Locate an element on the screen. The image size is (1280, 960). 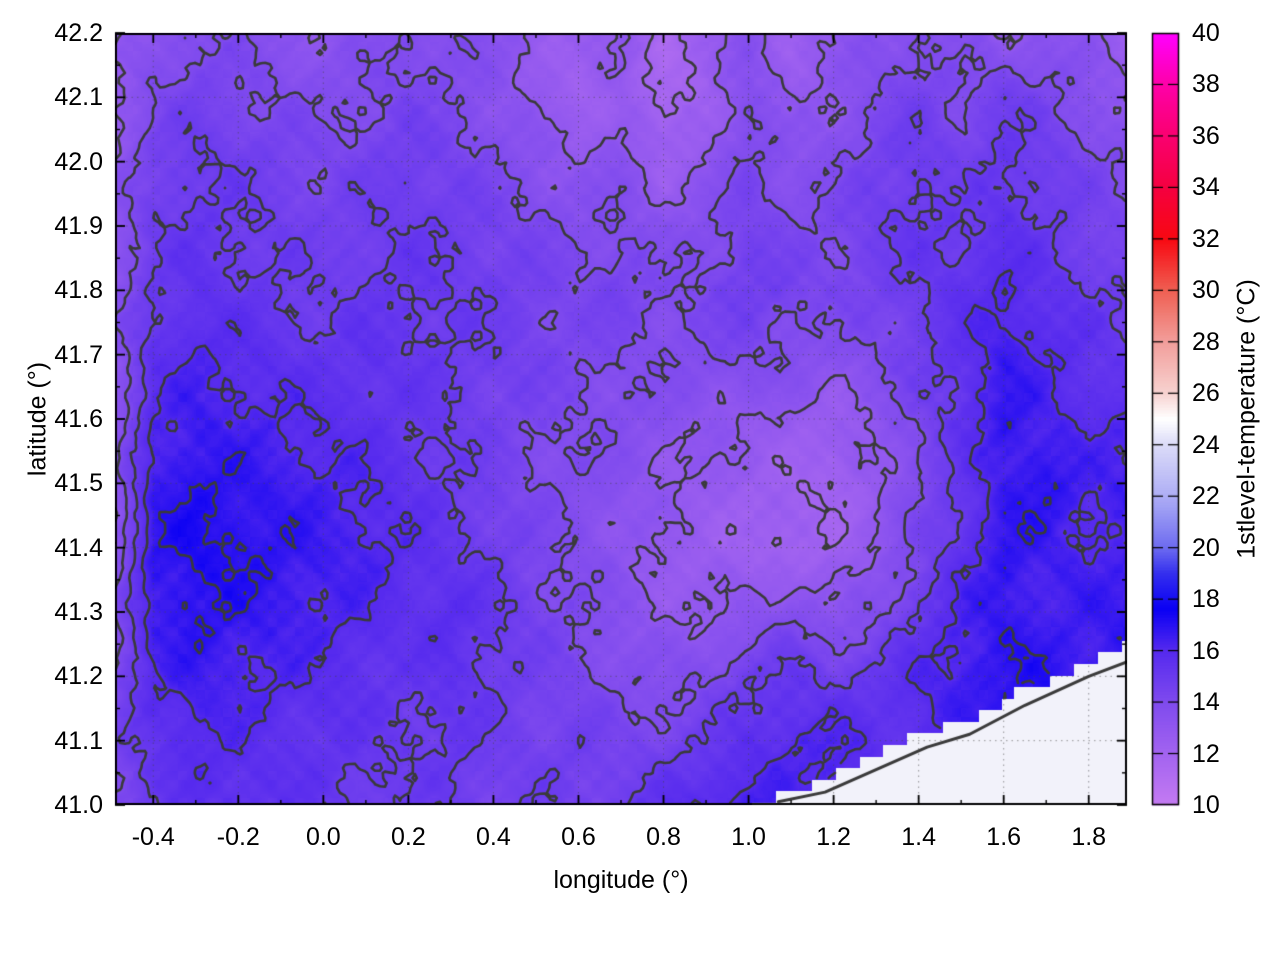
x-tick-label: -0.2 is located at coordinates (238, 837).